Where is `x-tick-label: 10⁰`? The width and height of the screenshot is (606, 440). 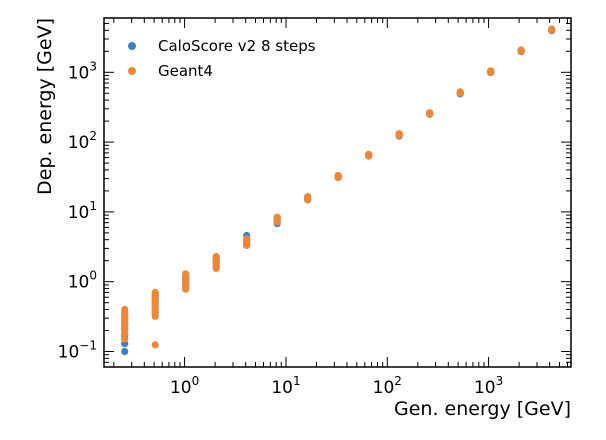 x-tick-label: 10⁰ is located at coordinates (184, 386).